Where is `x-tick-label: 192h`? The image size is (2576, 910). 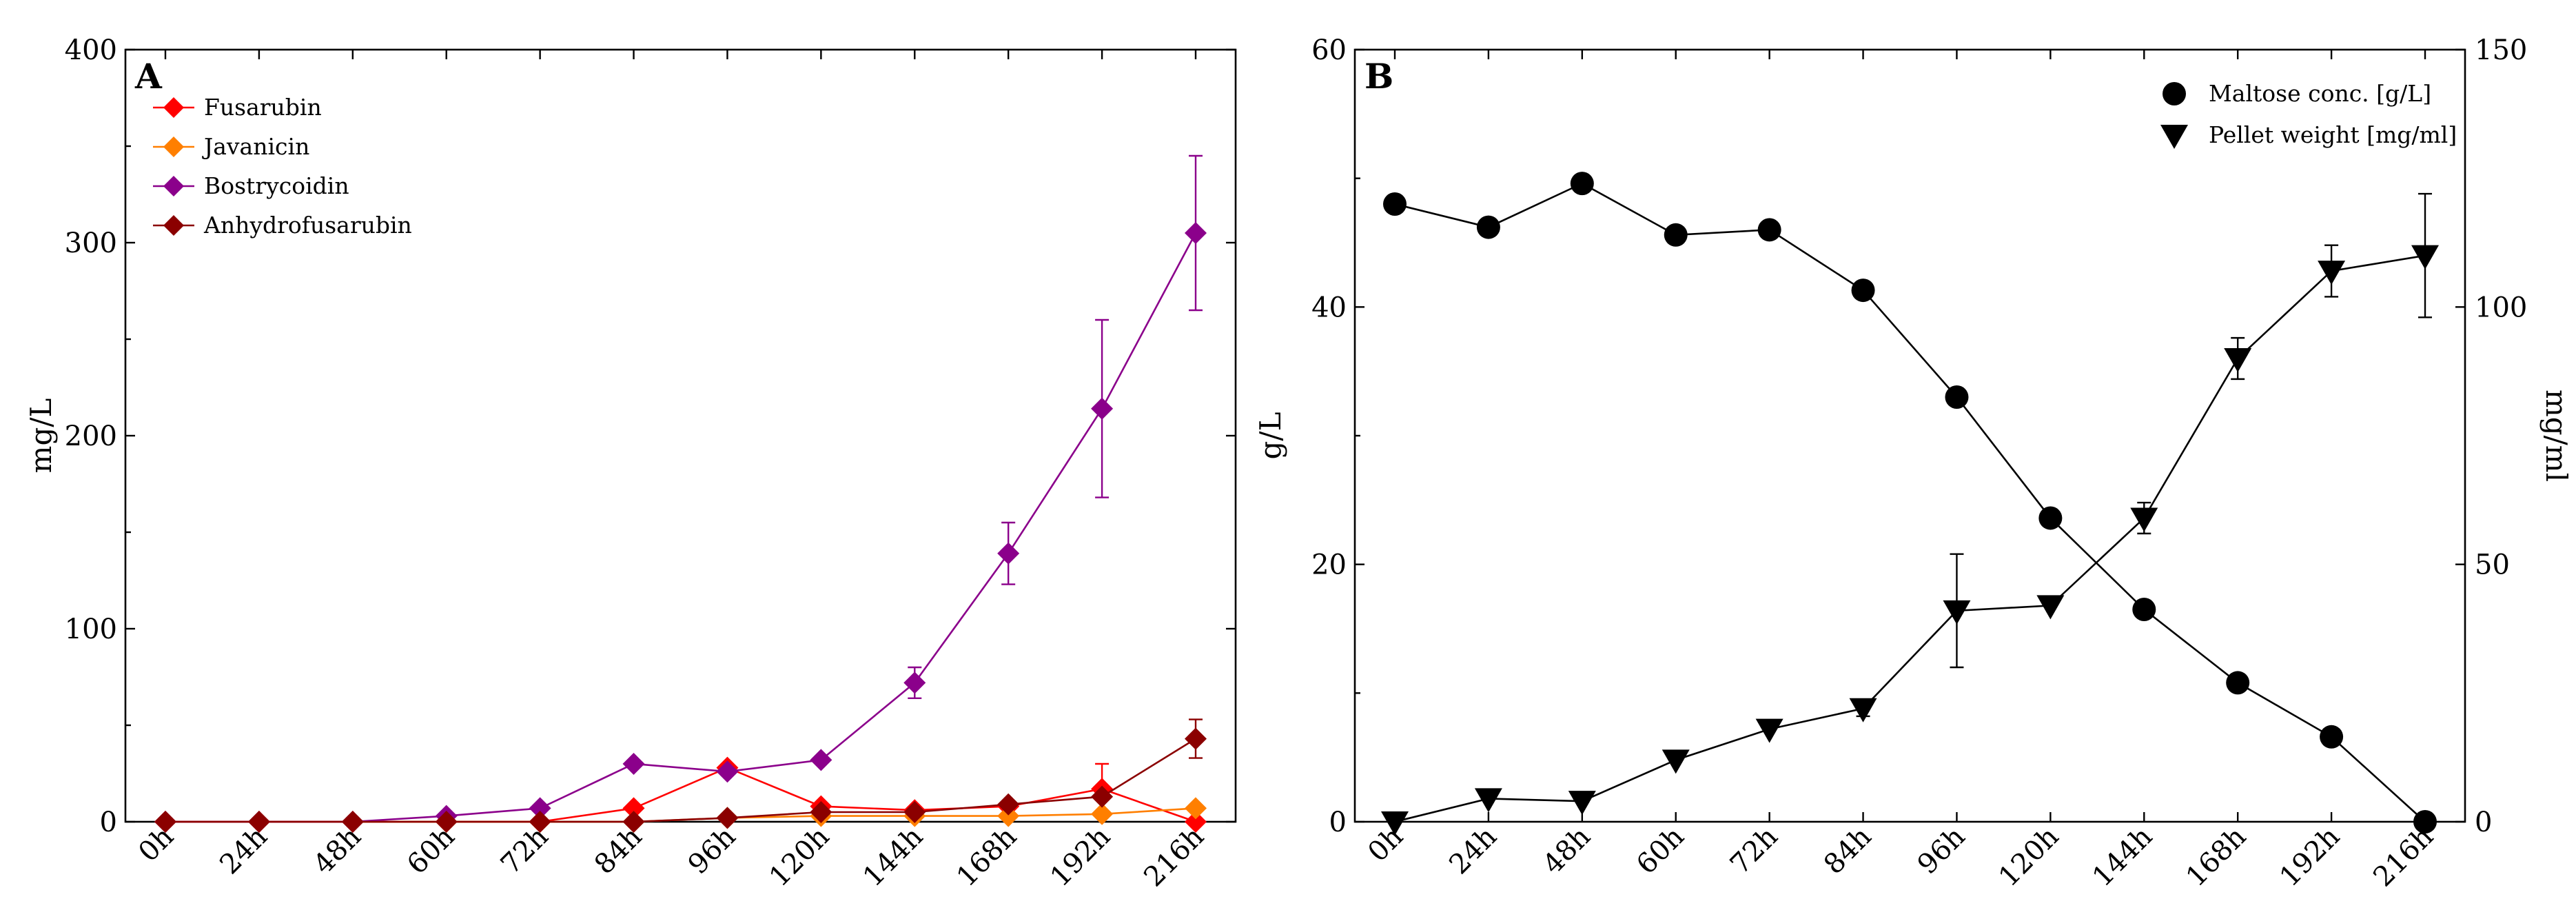
x-tick-label: 192h is located at coordinates (1080, 857).